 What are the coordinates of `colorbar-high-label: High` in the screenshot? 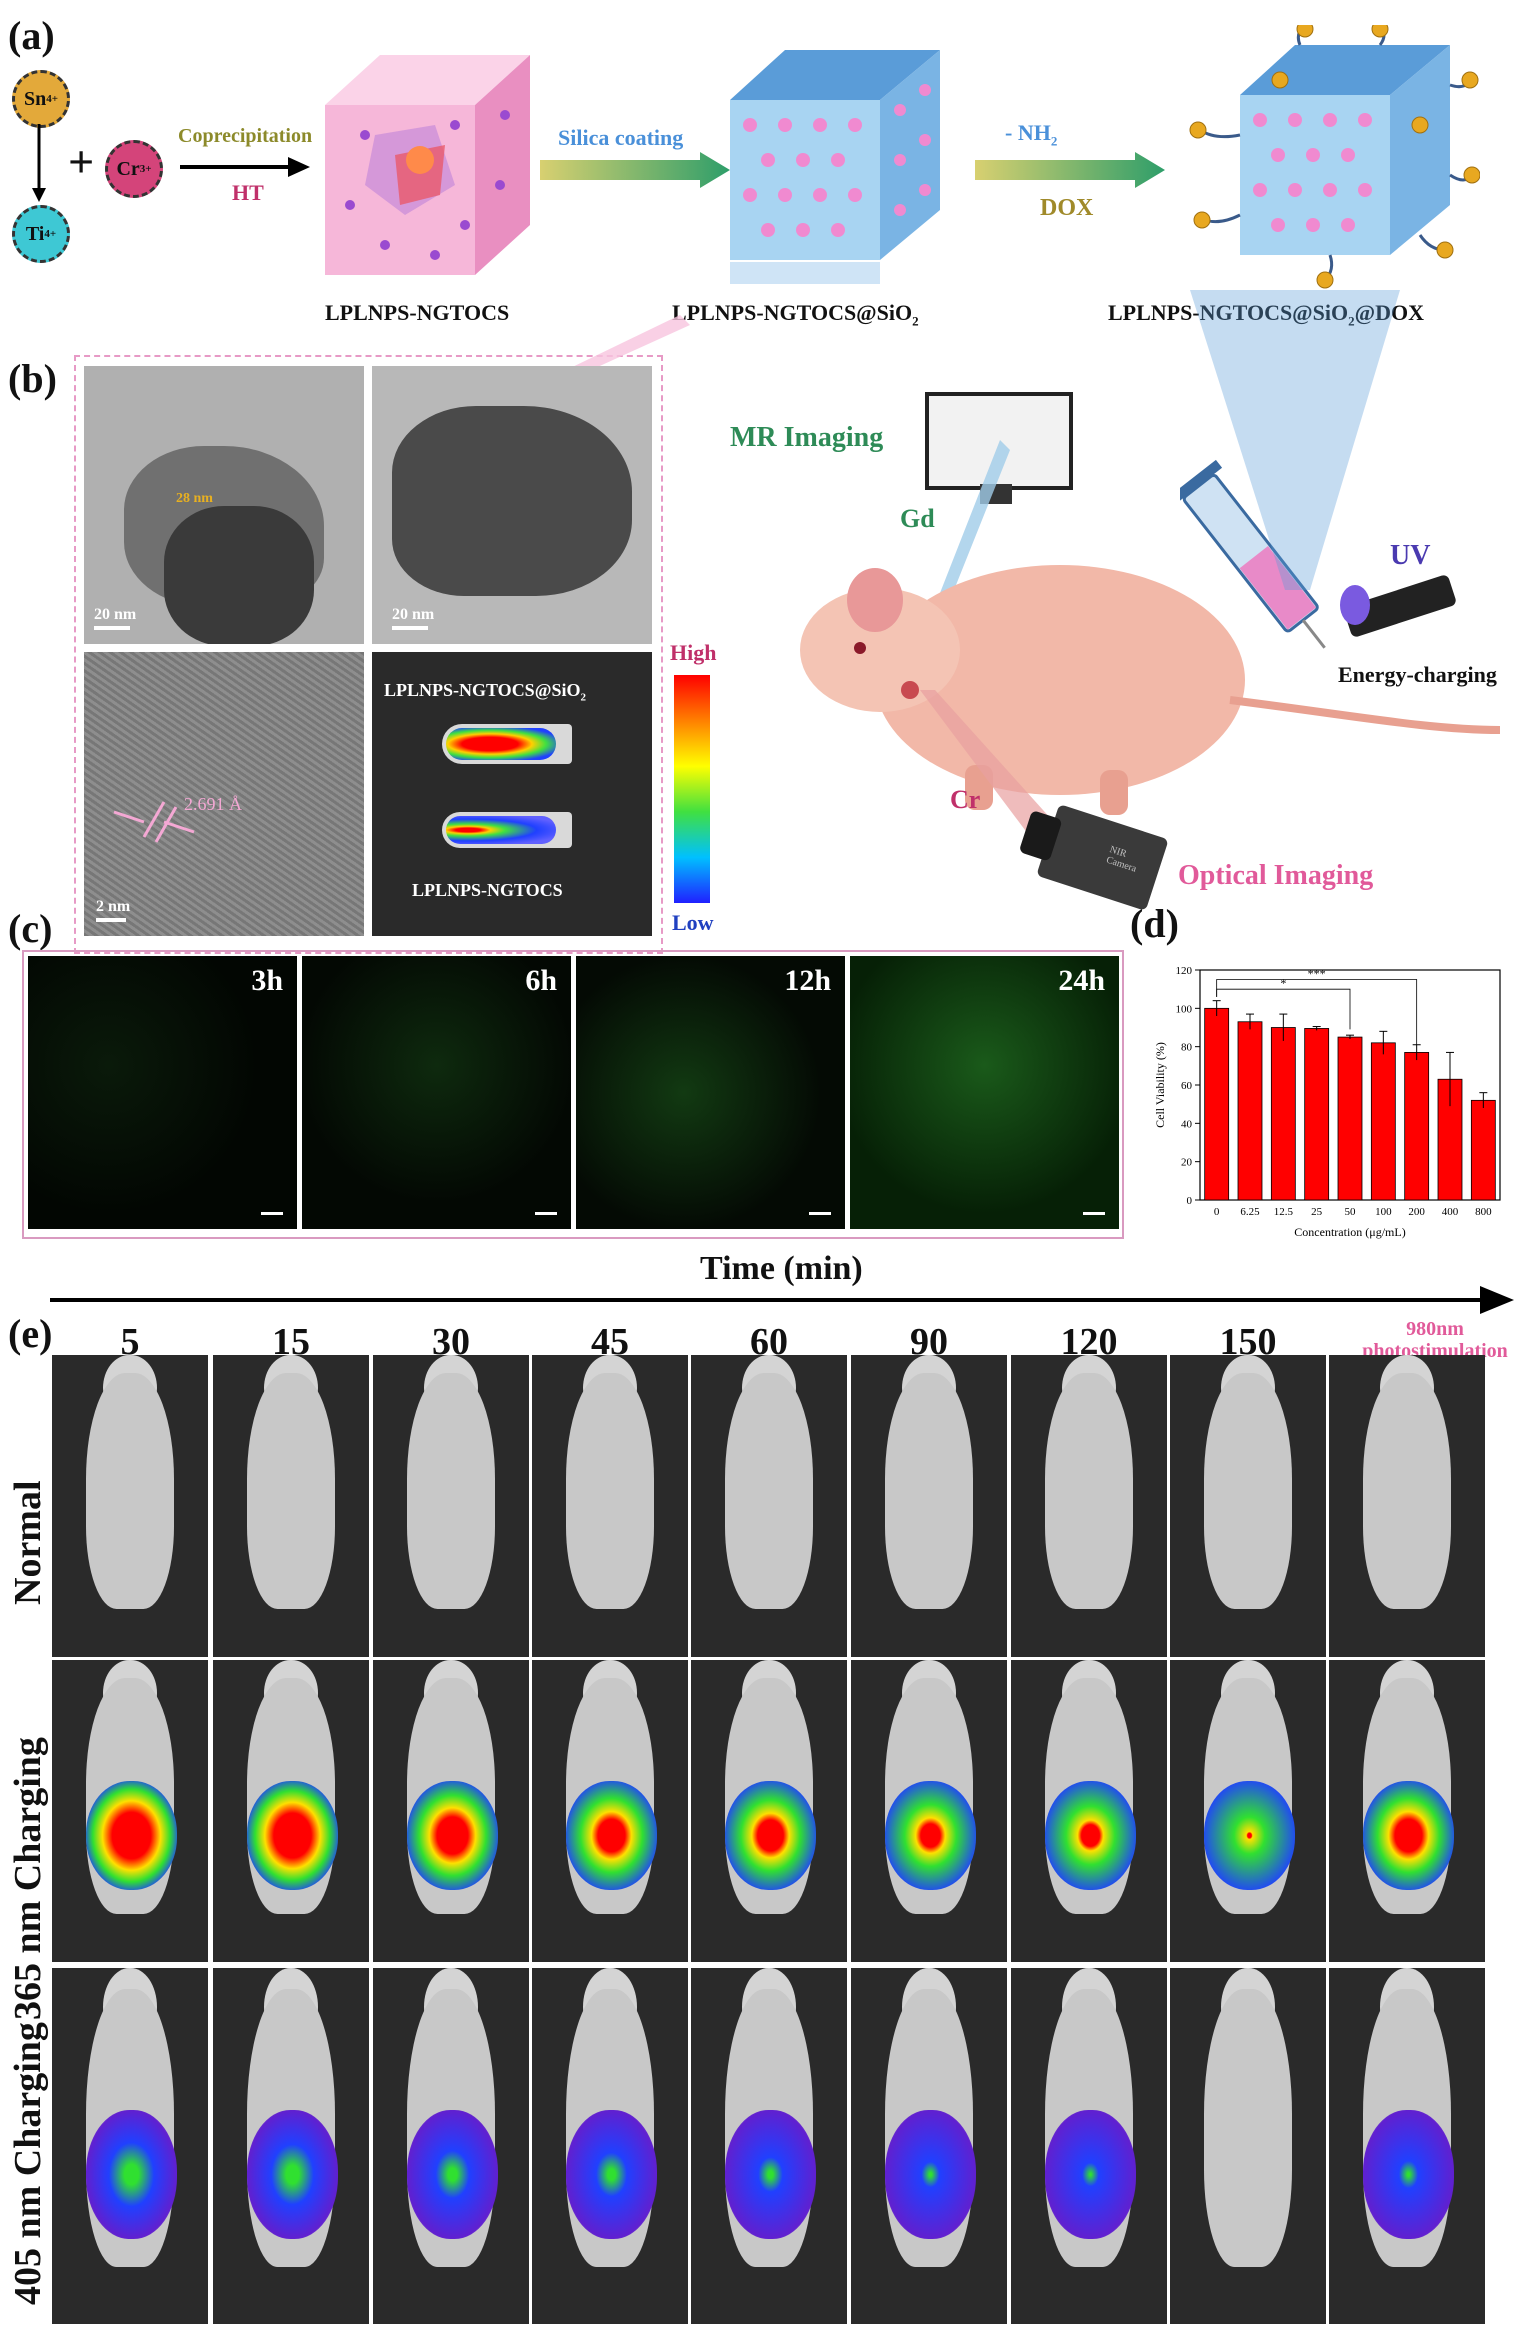 It's located at (693, 652).